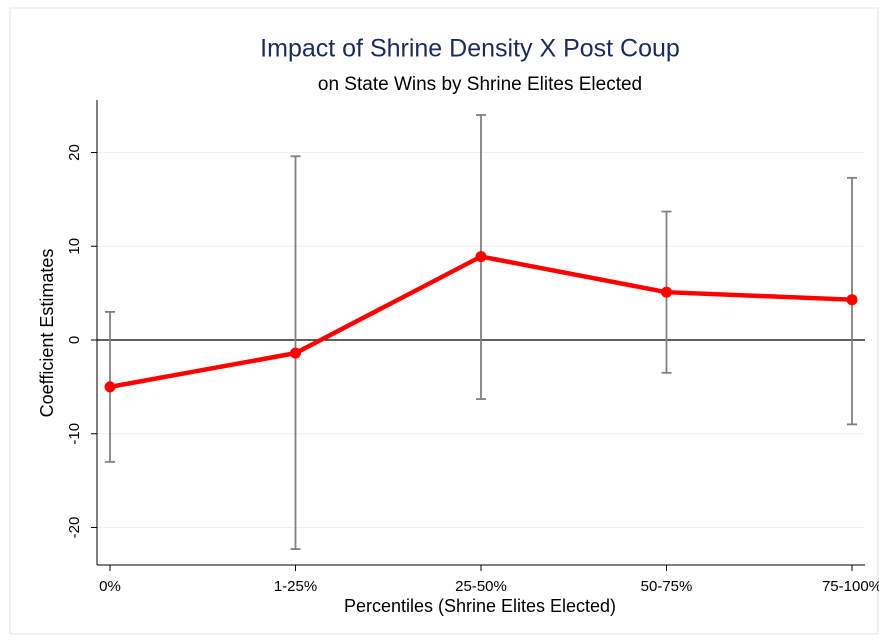 This screenshot has width=879, height=642. Describe the element at coordinates (480, 84) in the screenshot. I see `chart-subtitle: on State Wins by Shrine Elites Elected` at that location.